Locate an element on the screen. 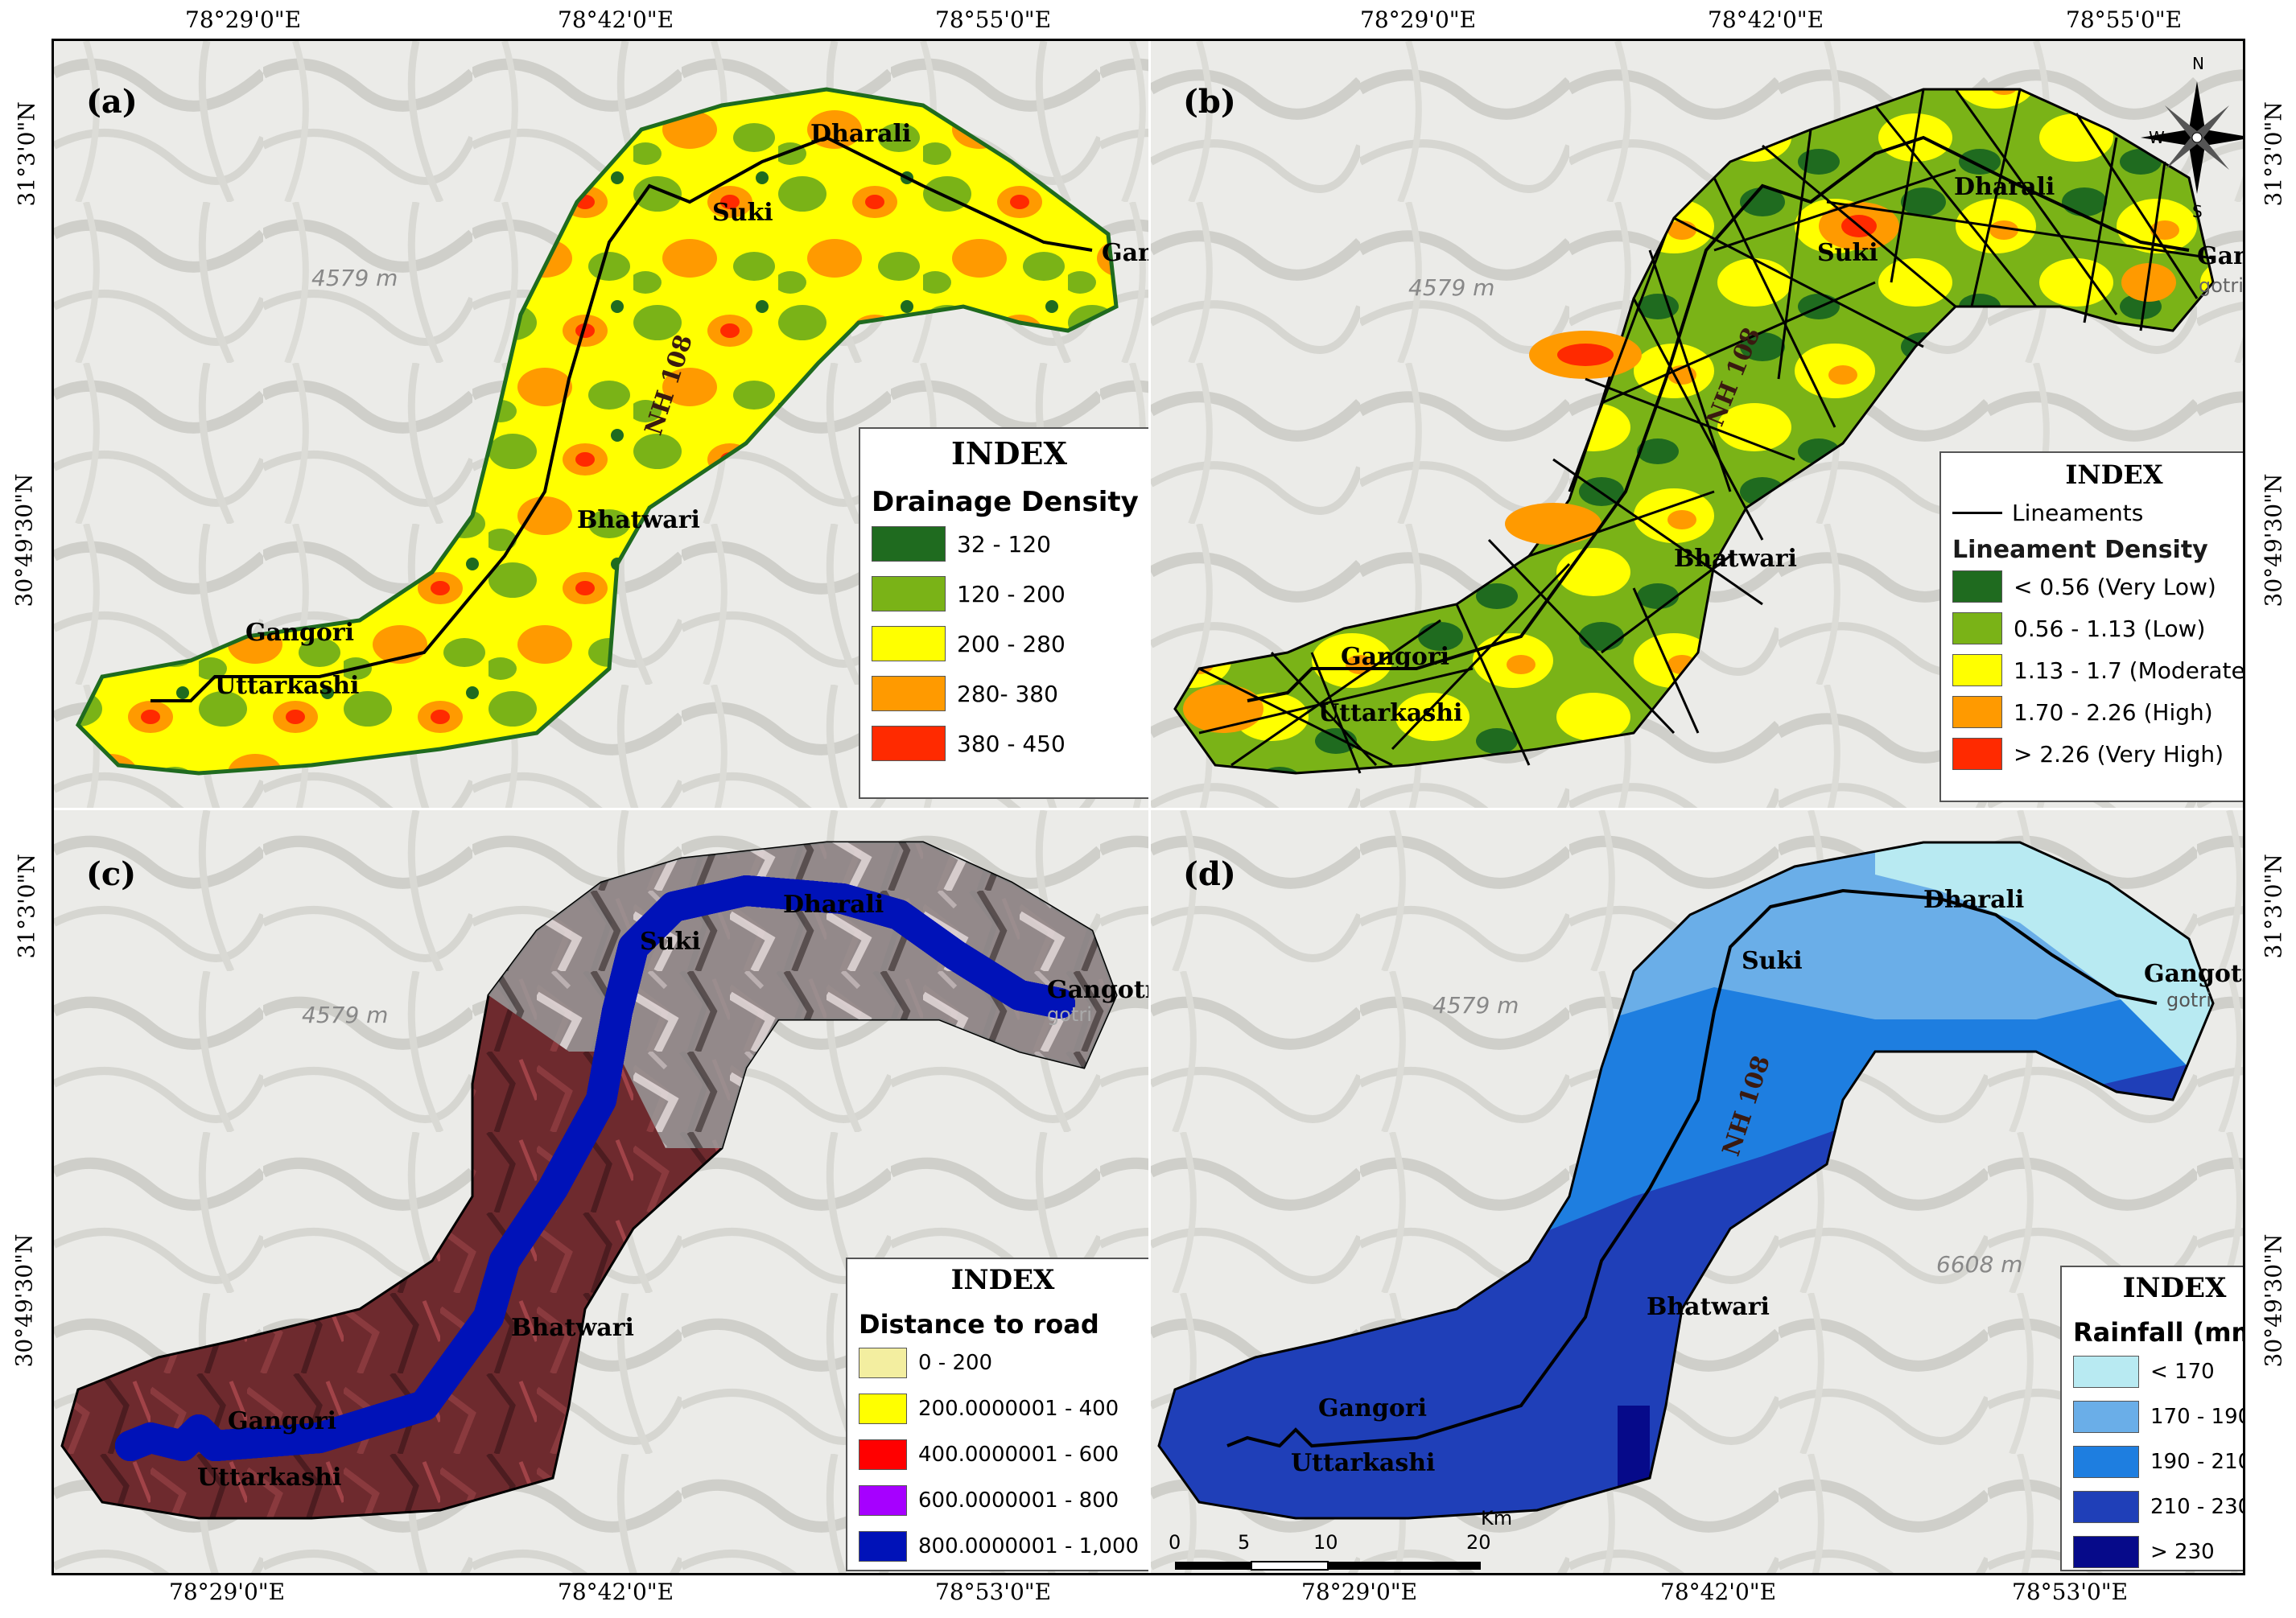 This screenshot has width=2296, height=1618. gotri-label-c: gotri is located at coordinates (1069, 1014).